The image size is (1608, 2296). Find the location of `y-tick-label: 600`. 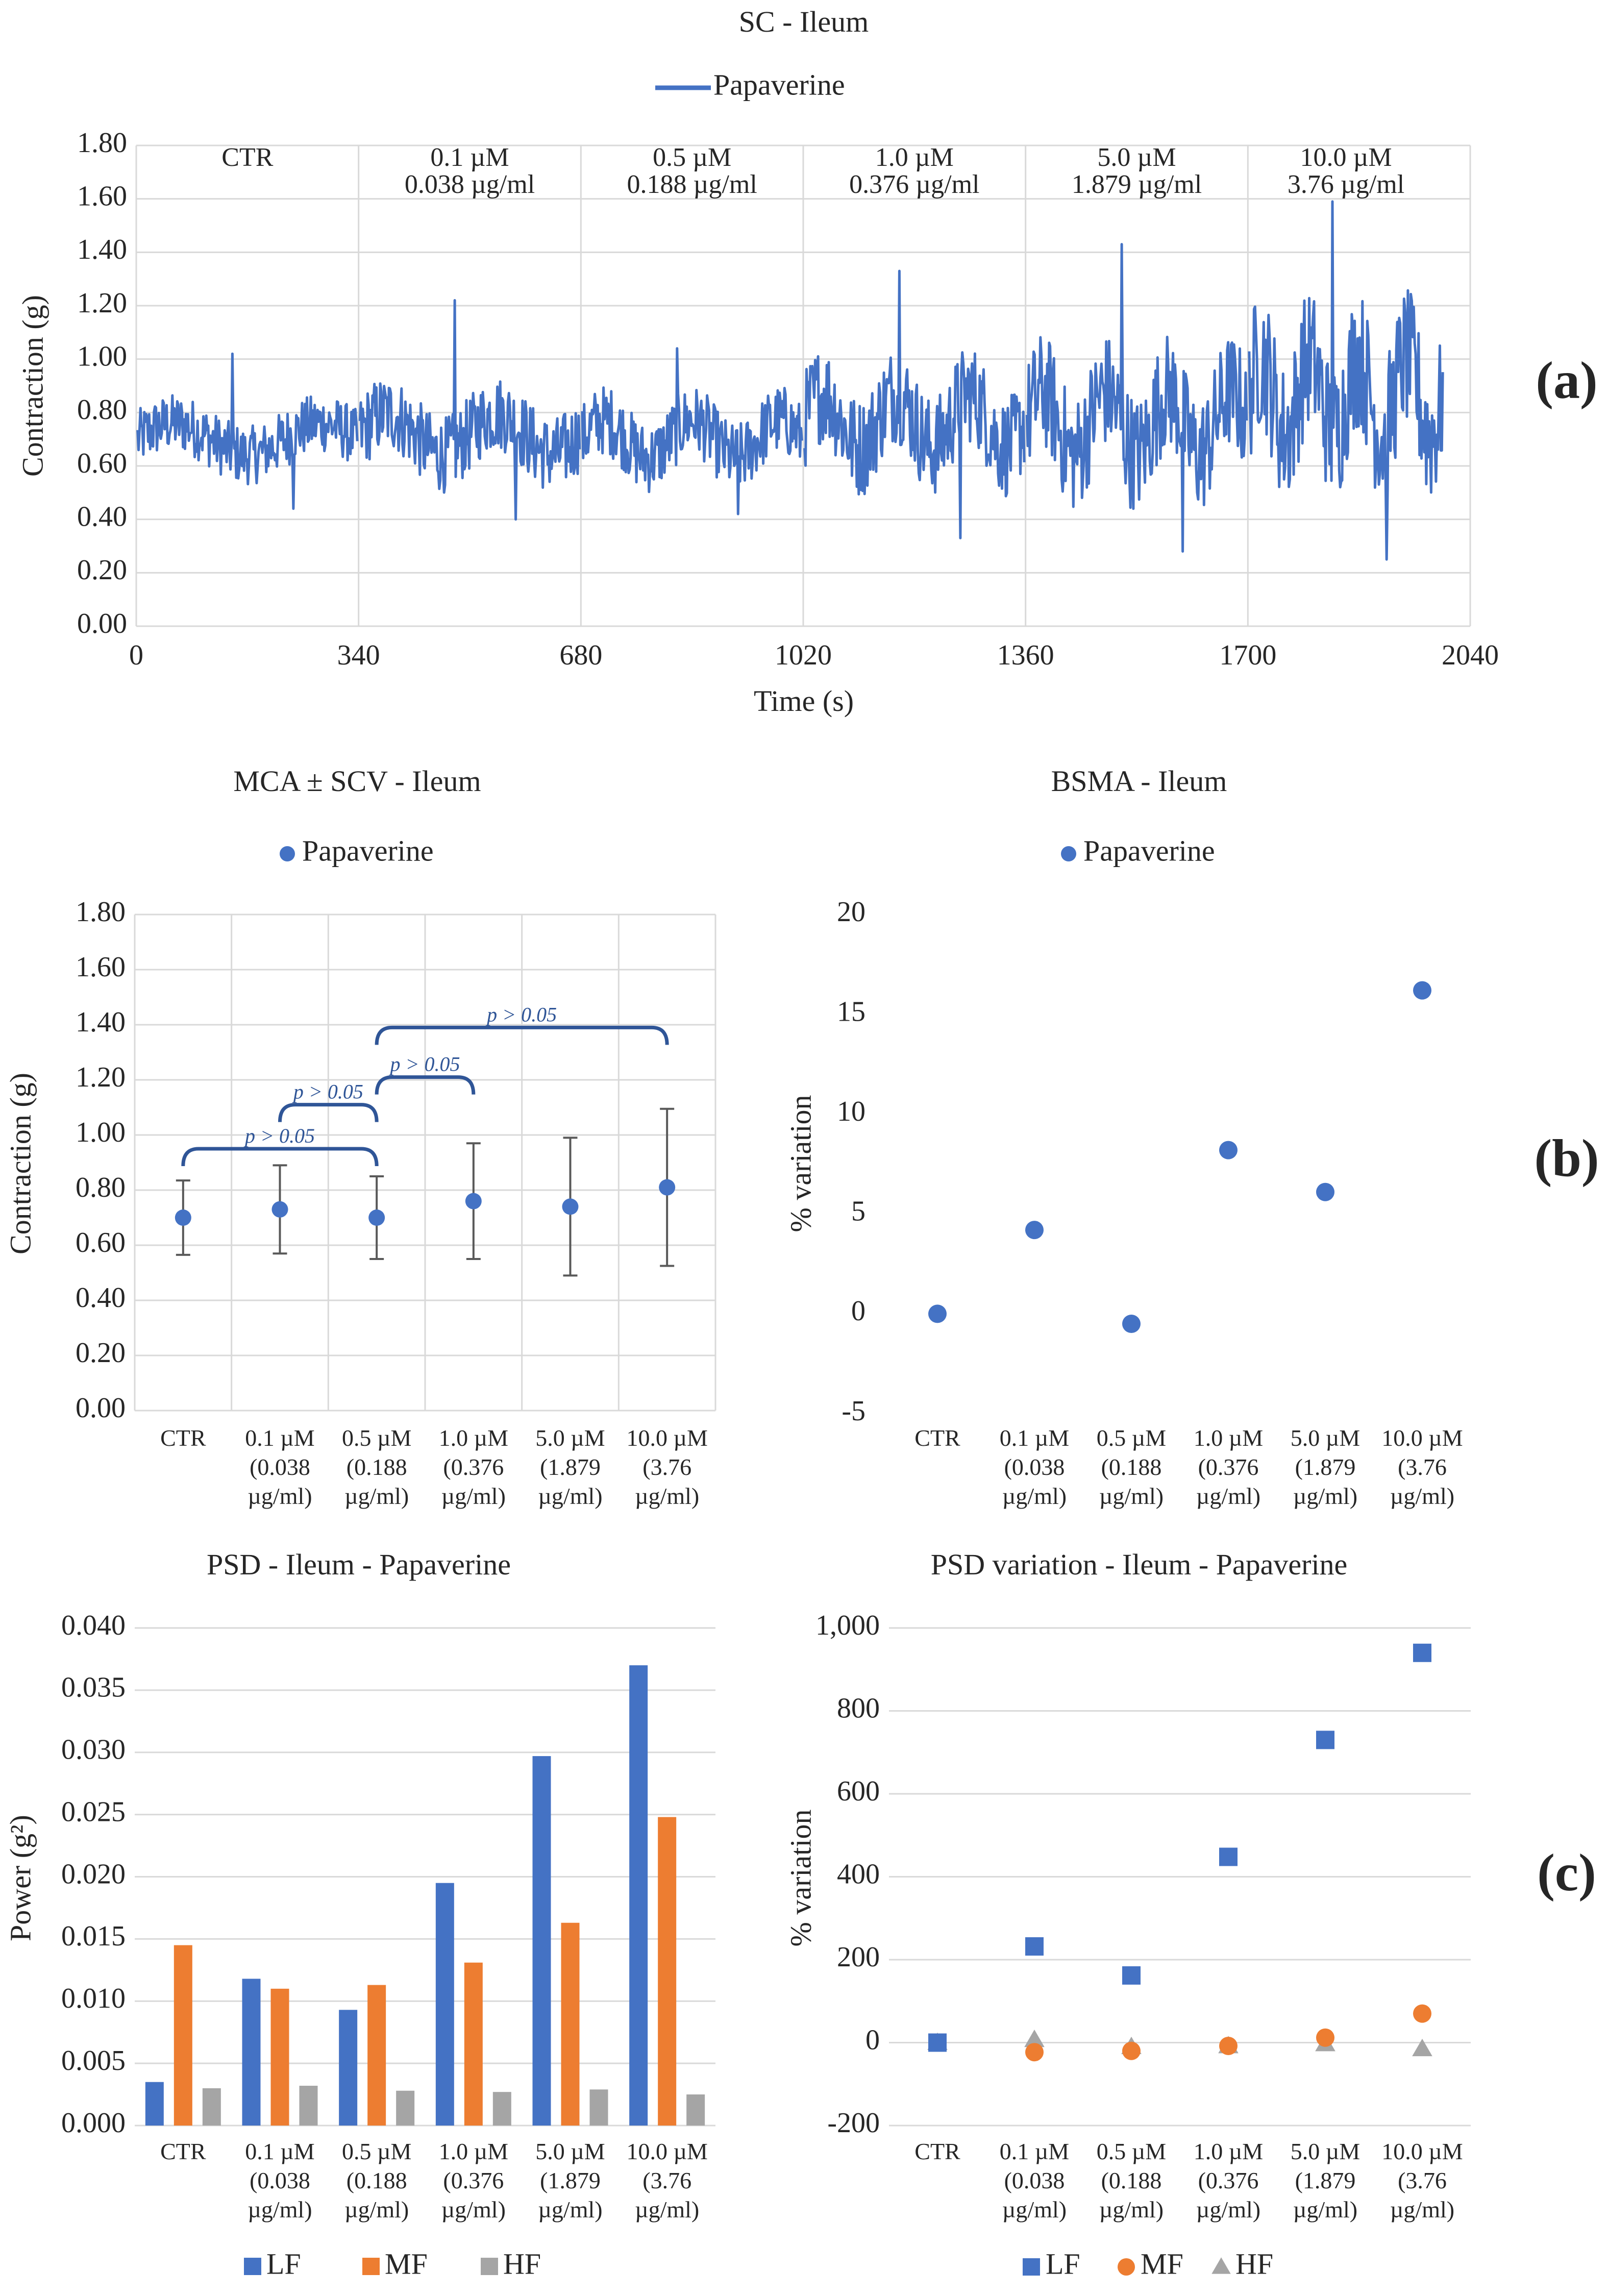

y-tick-label: 600 is located at coordinates (858, 1791).